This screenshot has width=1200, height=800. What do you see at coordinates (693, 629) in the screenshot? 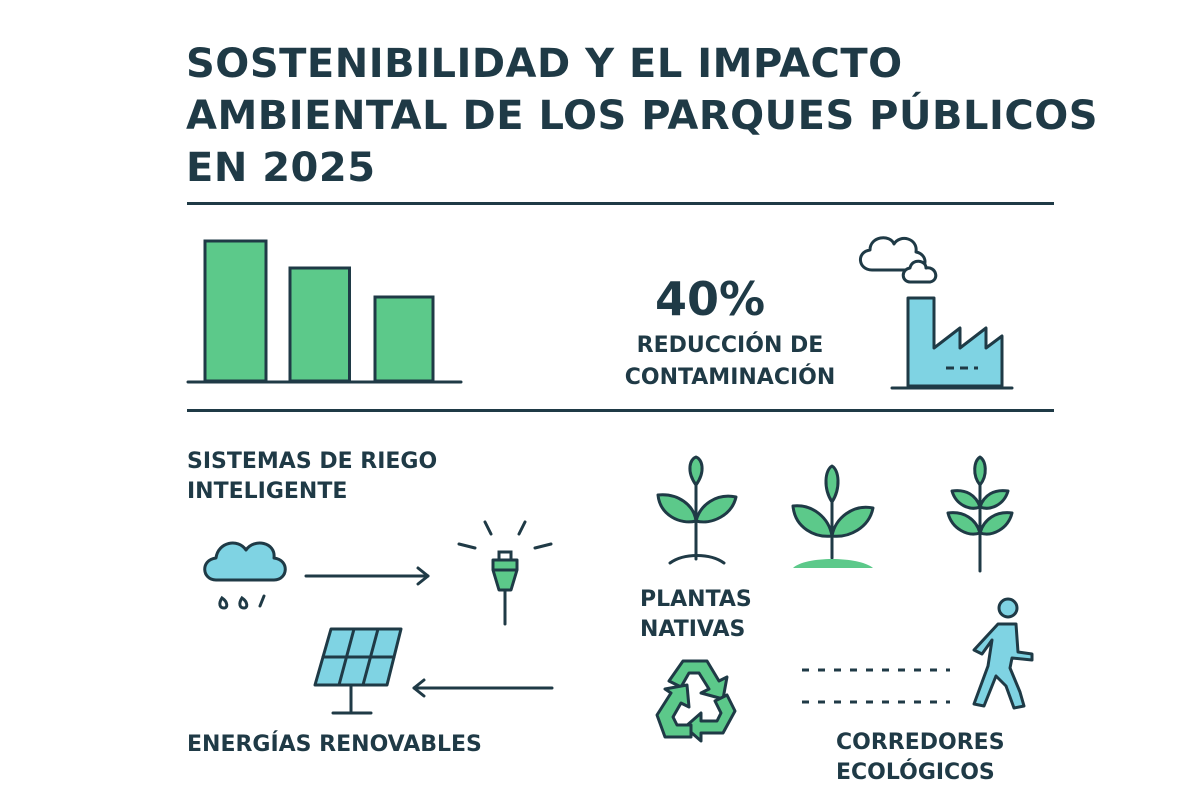
I see `plants-label-line-2: NATIVAS` at bounding box center [693, 629].